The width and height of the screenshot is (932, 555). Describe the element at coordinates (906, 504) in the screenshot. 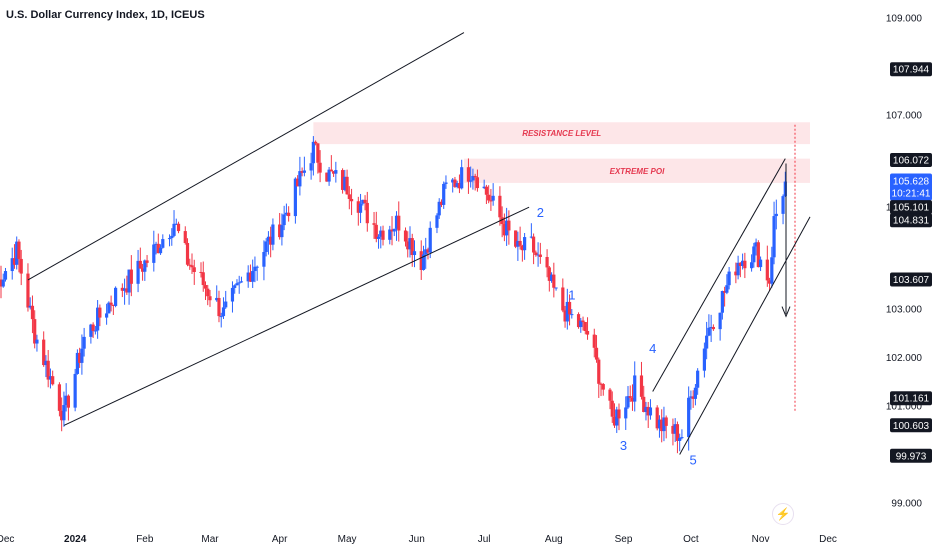

I see `y-tick-label: 99.000` at that location.